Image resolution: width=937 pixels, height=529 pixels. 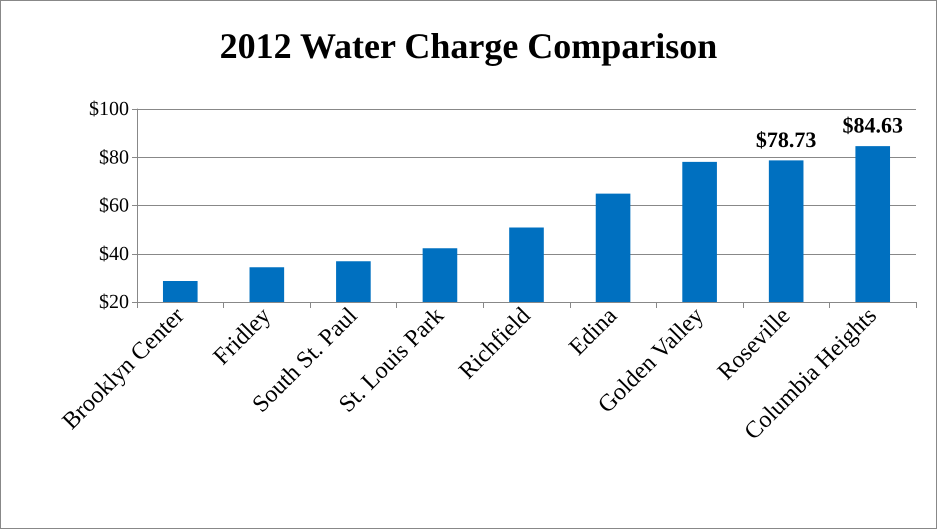 What do you see at coordinates (872, 125) in the screenshot?
I see `data-label: $84.63` at bounding box center [872, 125].